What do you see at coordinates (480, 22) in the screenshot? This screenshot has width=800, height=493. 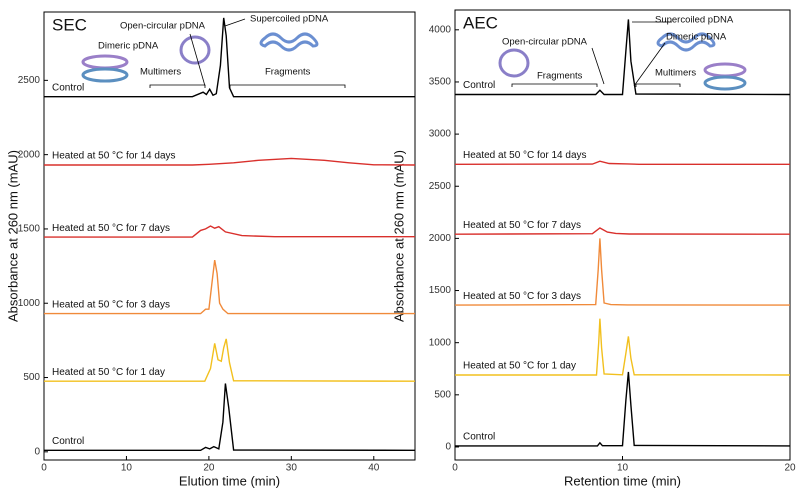 I see `panel-label: AEC` at bounding box center [480, 22].